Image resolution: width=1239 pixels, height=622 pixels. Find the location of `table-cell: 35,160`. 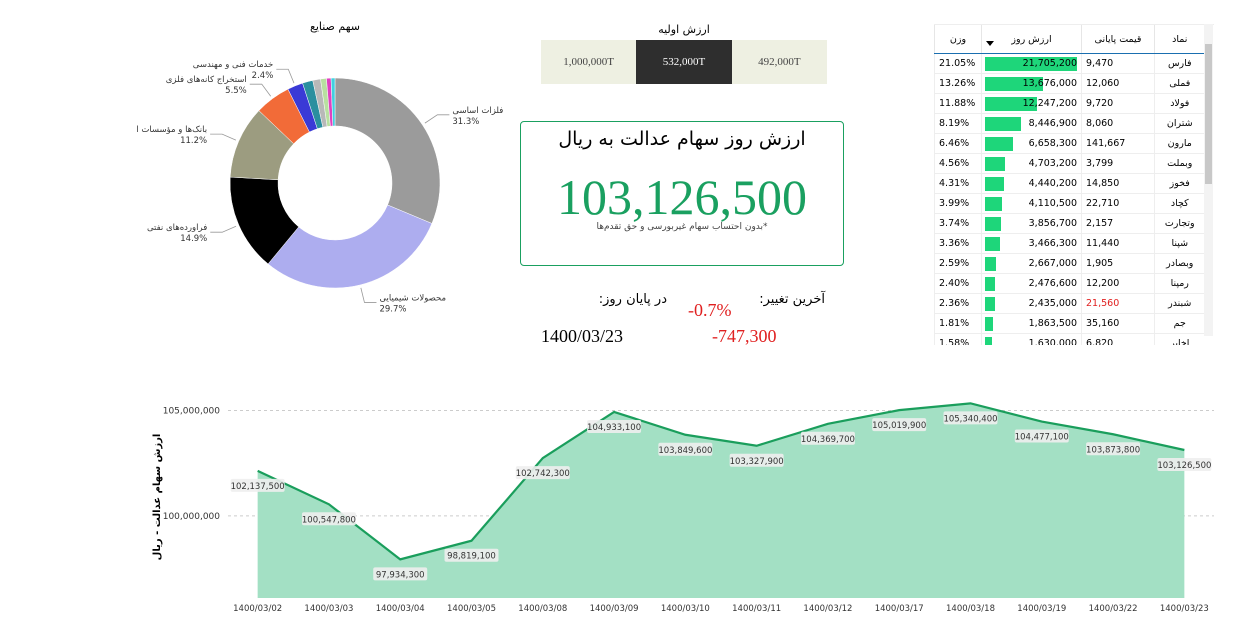

table-cell: 35,160 is located at coordinates (1118, 323).